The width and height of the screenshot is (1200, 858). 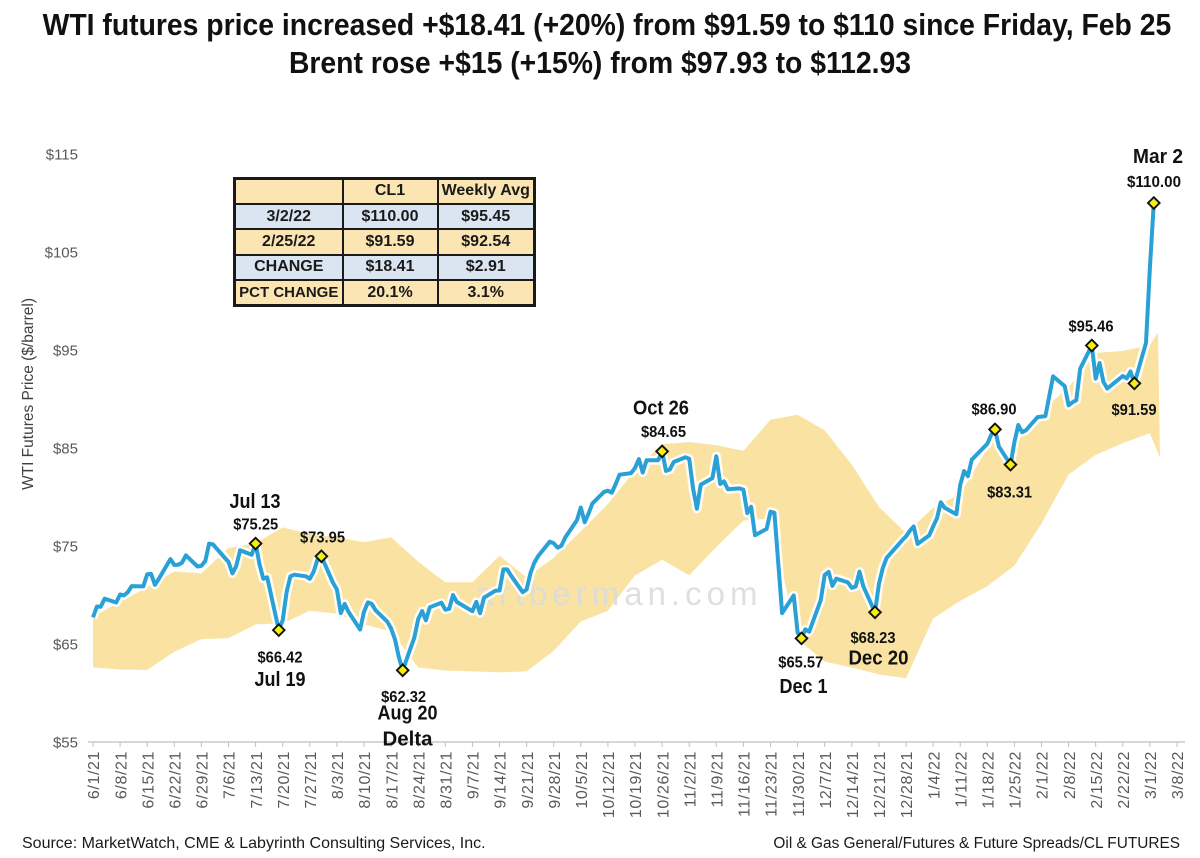 What do you see at coordinates (121, 775) in the screenshot?
I see `svg-text: 6/8/21` at bounding box center [121, 775].